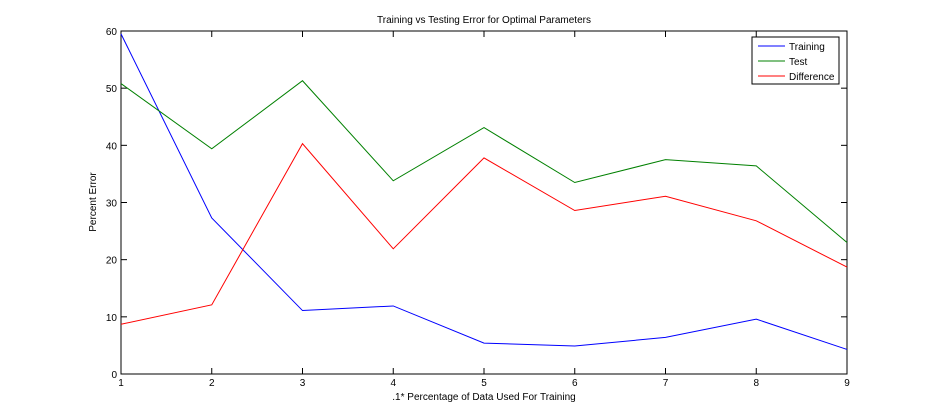  Describe the element at coordinates (847, 383) in the screenshot. I see `x-tick-label: 9` at that location.